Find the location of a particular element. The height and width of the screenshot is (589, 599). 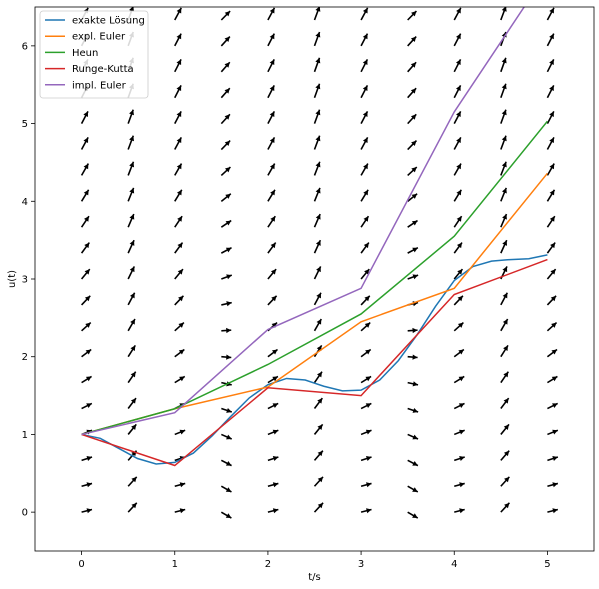

legend-label-3: Runge-Kutta is located at coordinates (103, 69).